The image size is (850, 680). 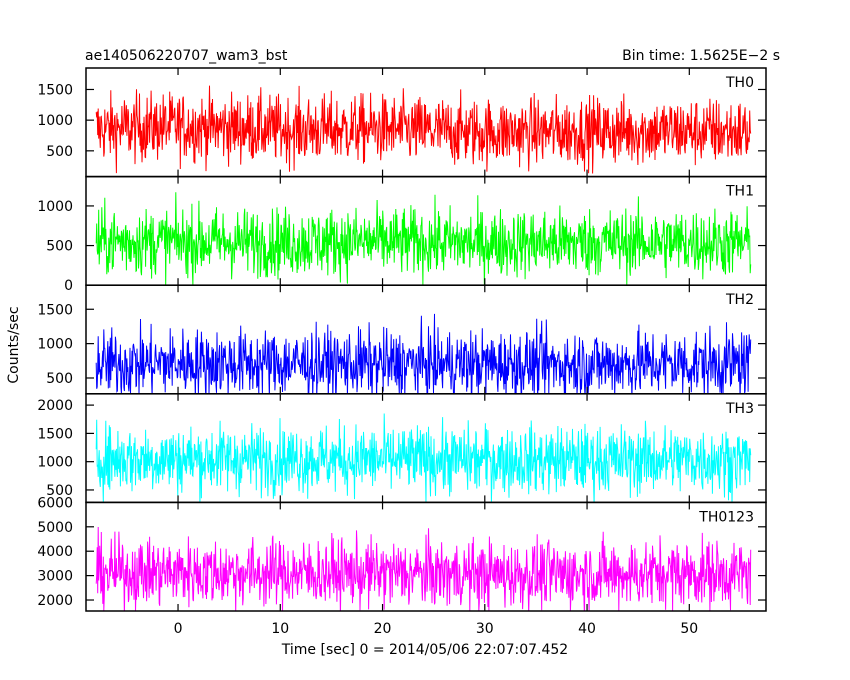 What do you see at coordinates (436, 629) in the screenshot?
I see `x-axis: 0 10 20 30 40 50` at bounding box center [436, 629].